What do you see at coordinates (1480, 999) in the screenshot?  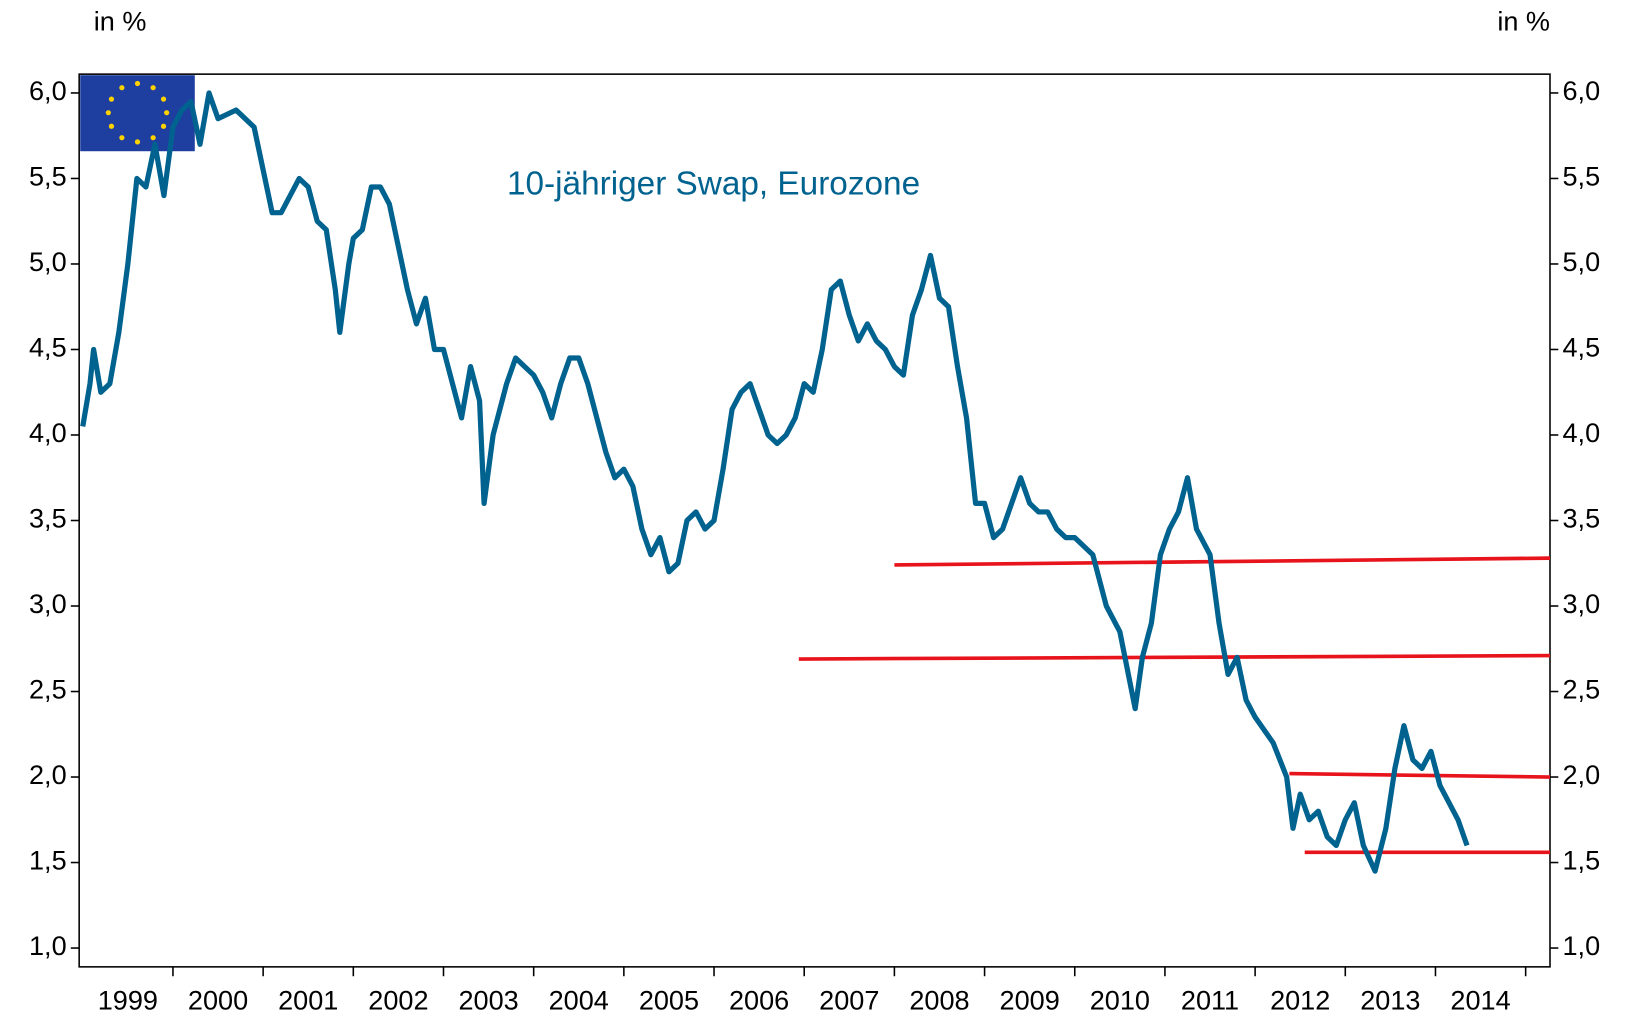 I see `x-tick-label: 2014` at bounding box center [1480, 999].